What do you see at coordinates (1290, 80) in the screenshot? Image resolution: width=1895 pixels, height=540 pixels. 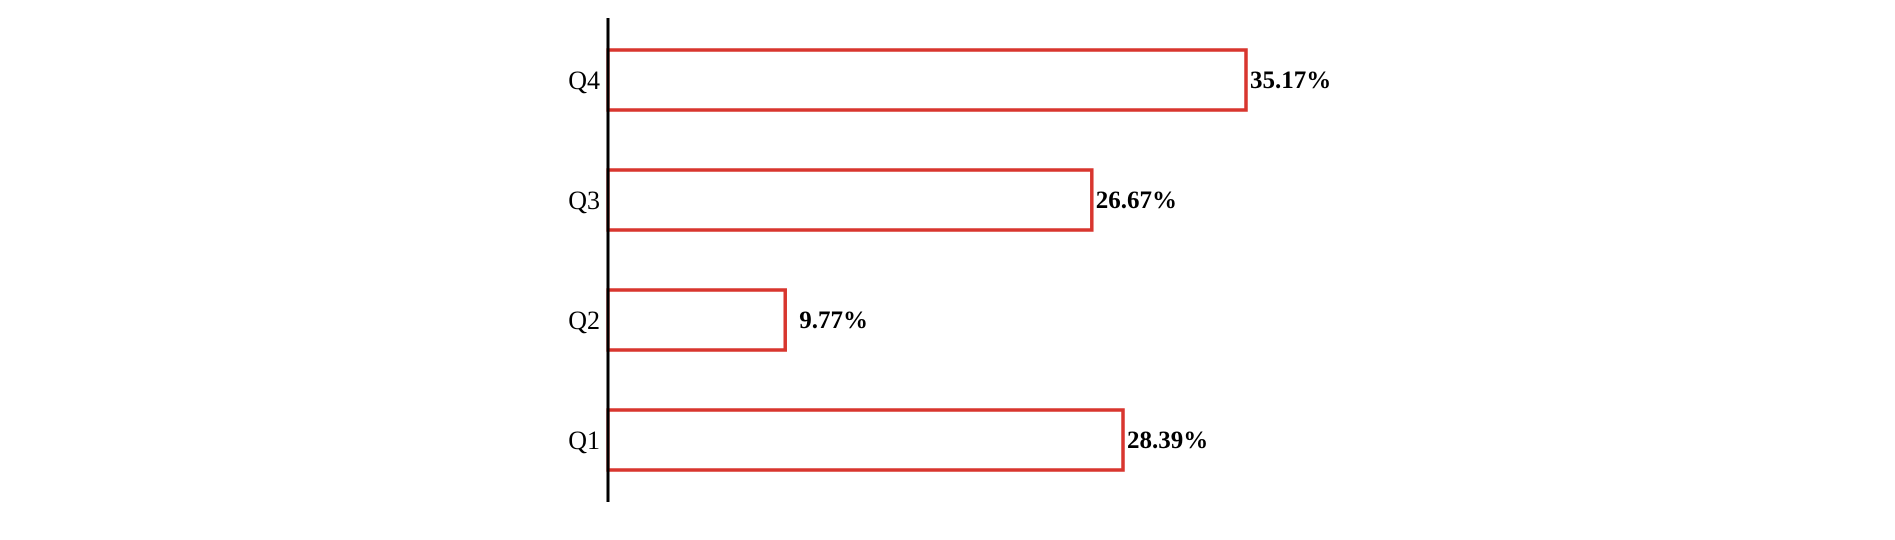 I see `value-label-q4: 35.17%` at bounding box center [1290, 80].